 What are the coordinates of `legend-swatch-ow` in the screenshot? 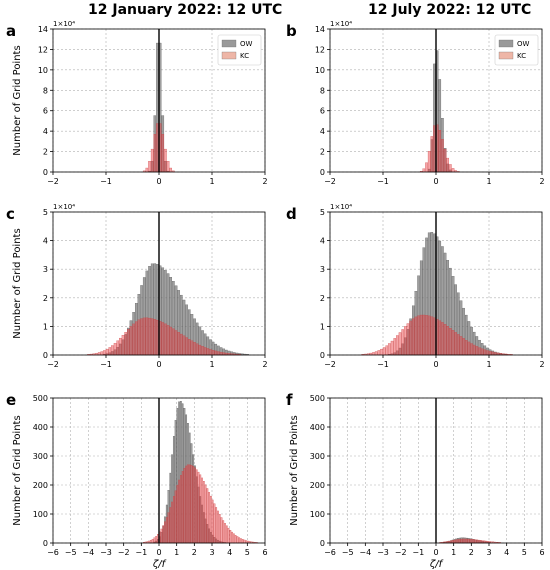 It's located at (506, 43).